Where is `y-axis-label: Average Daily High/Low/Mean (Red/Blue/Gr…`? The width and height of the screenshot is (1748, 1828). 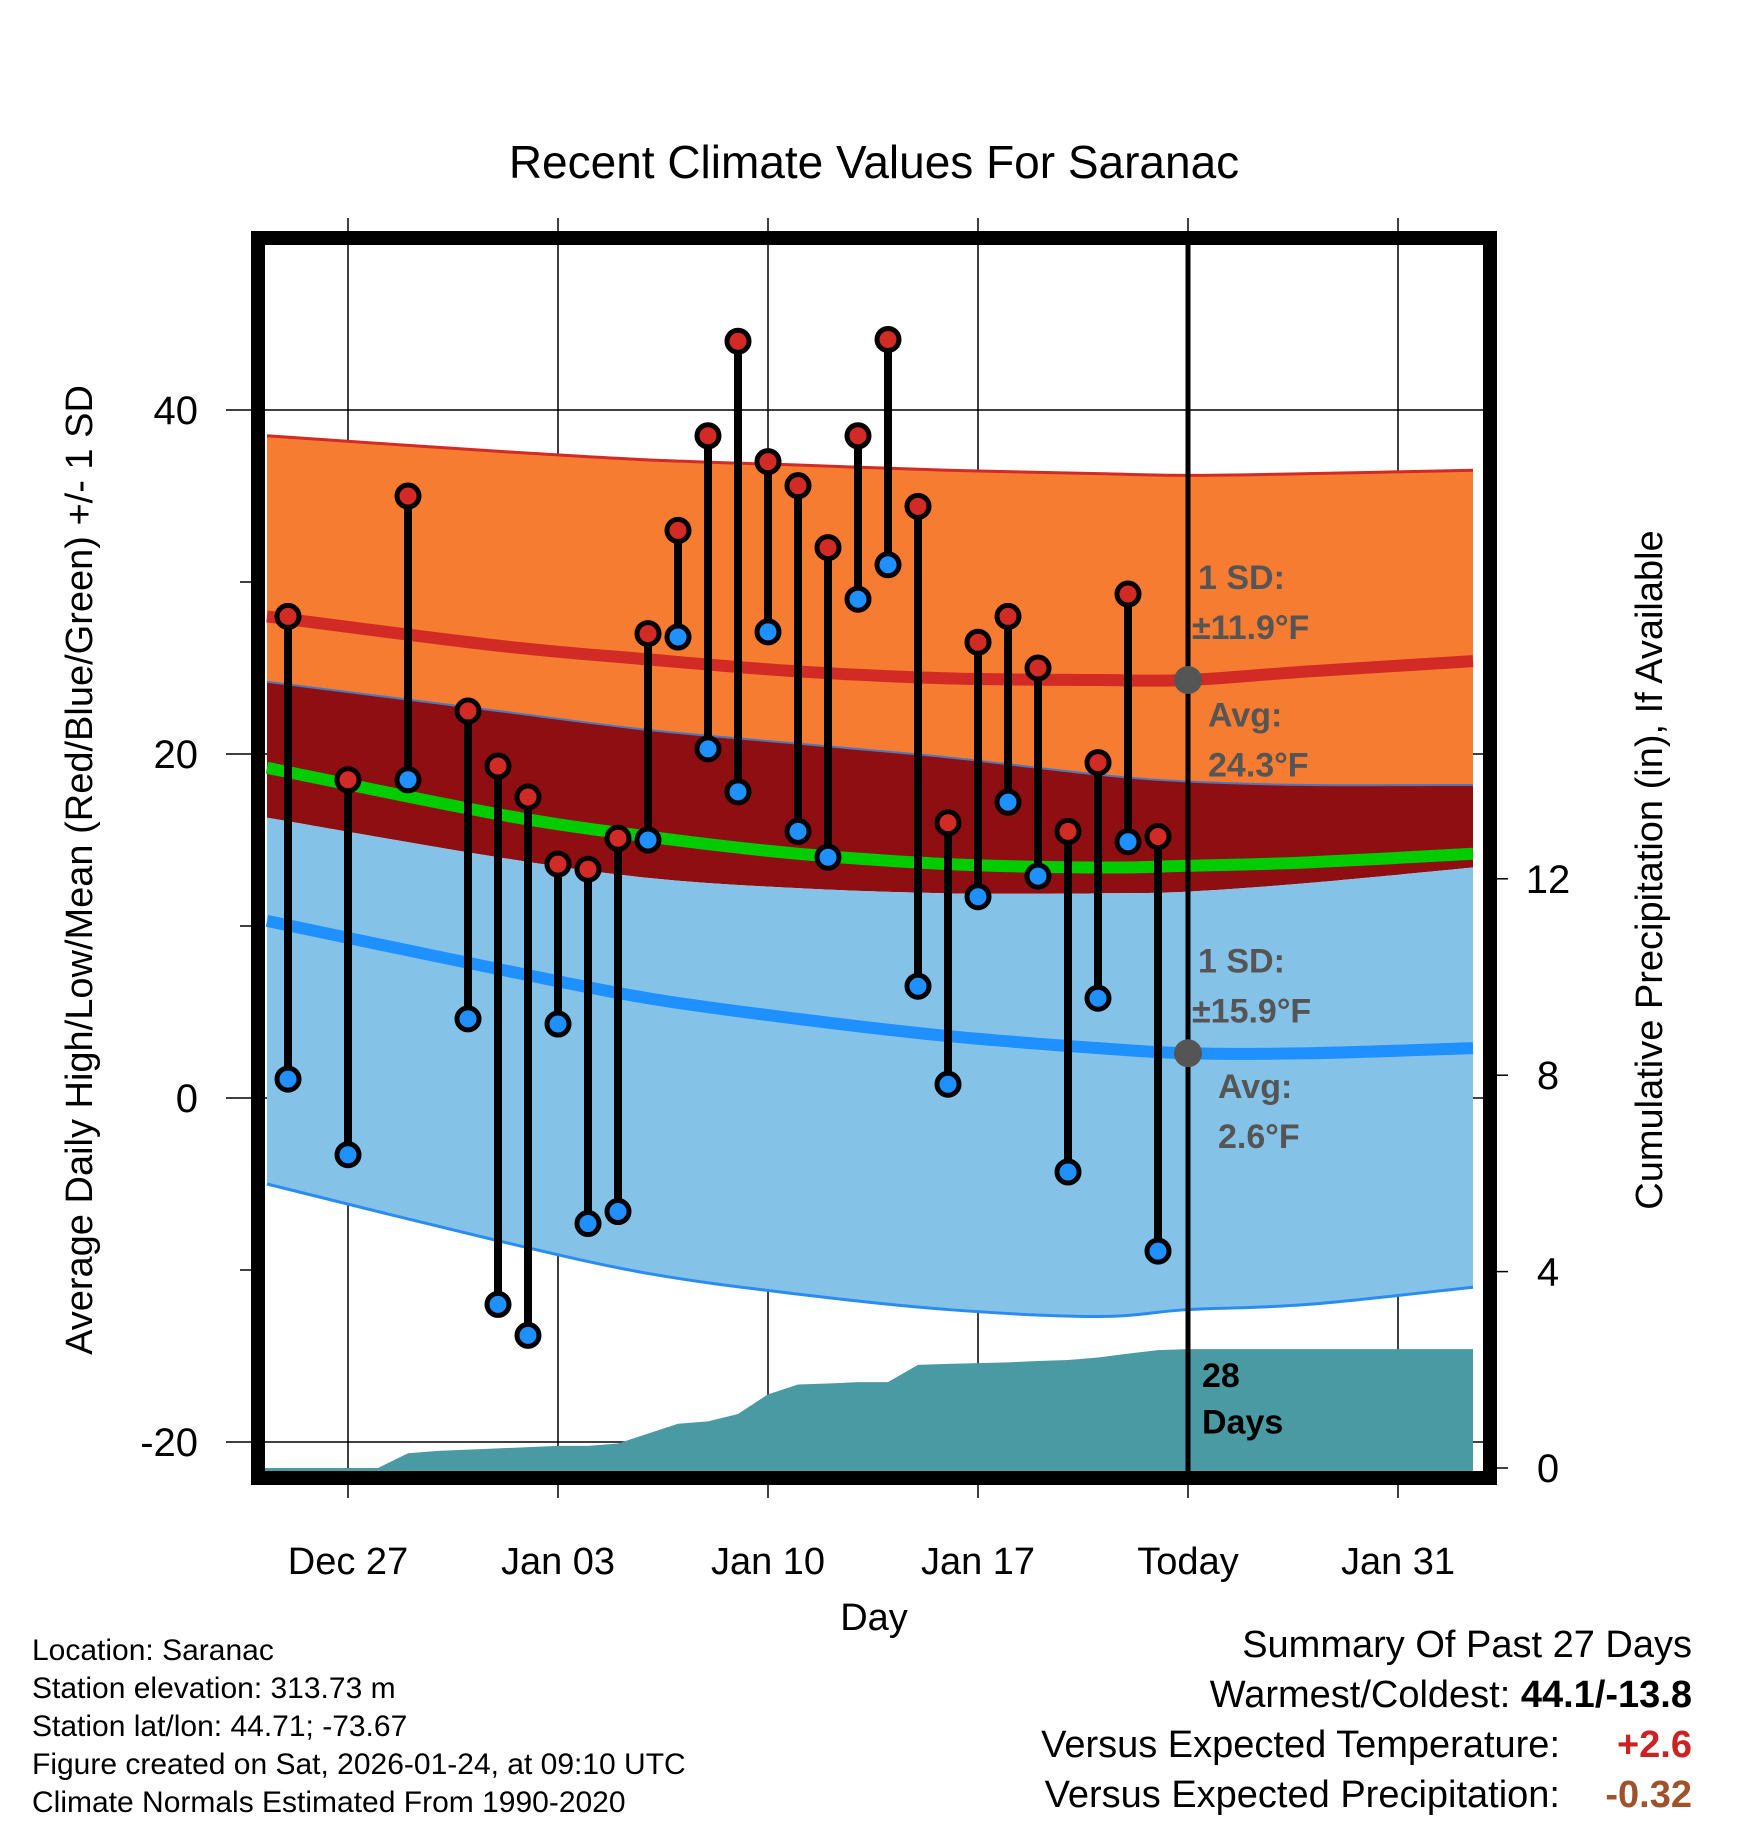
y-axis-label: Average Daily High/Low/Mean (Red/Blue/Gr… is located at coordinates (80, 870).